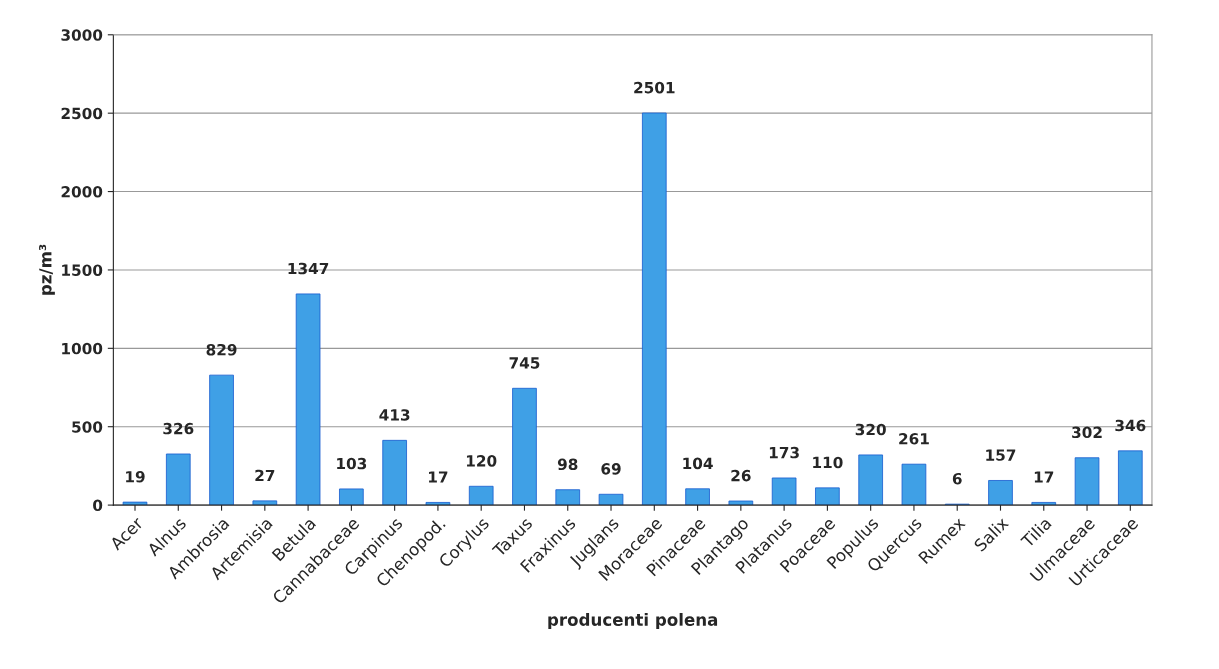 Image resolution: width=1219 pixels, height=669 pixels. What do you see at coordinates (87, 427) in the screenshot?
I see `y-tick-label: 500` at bounding box center [87, 427].